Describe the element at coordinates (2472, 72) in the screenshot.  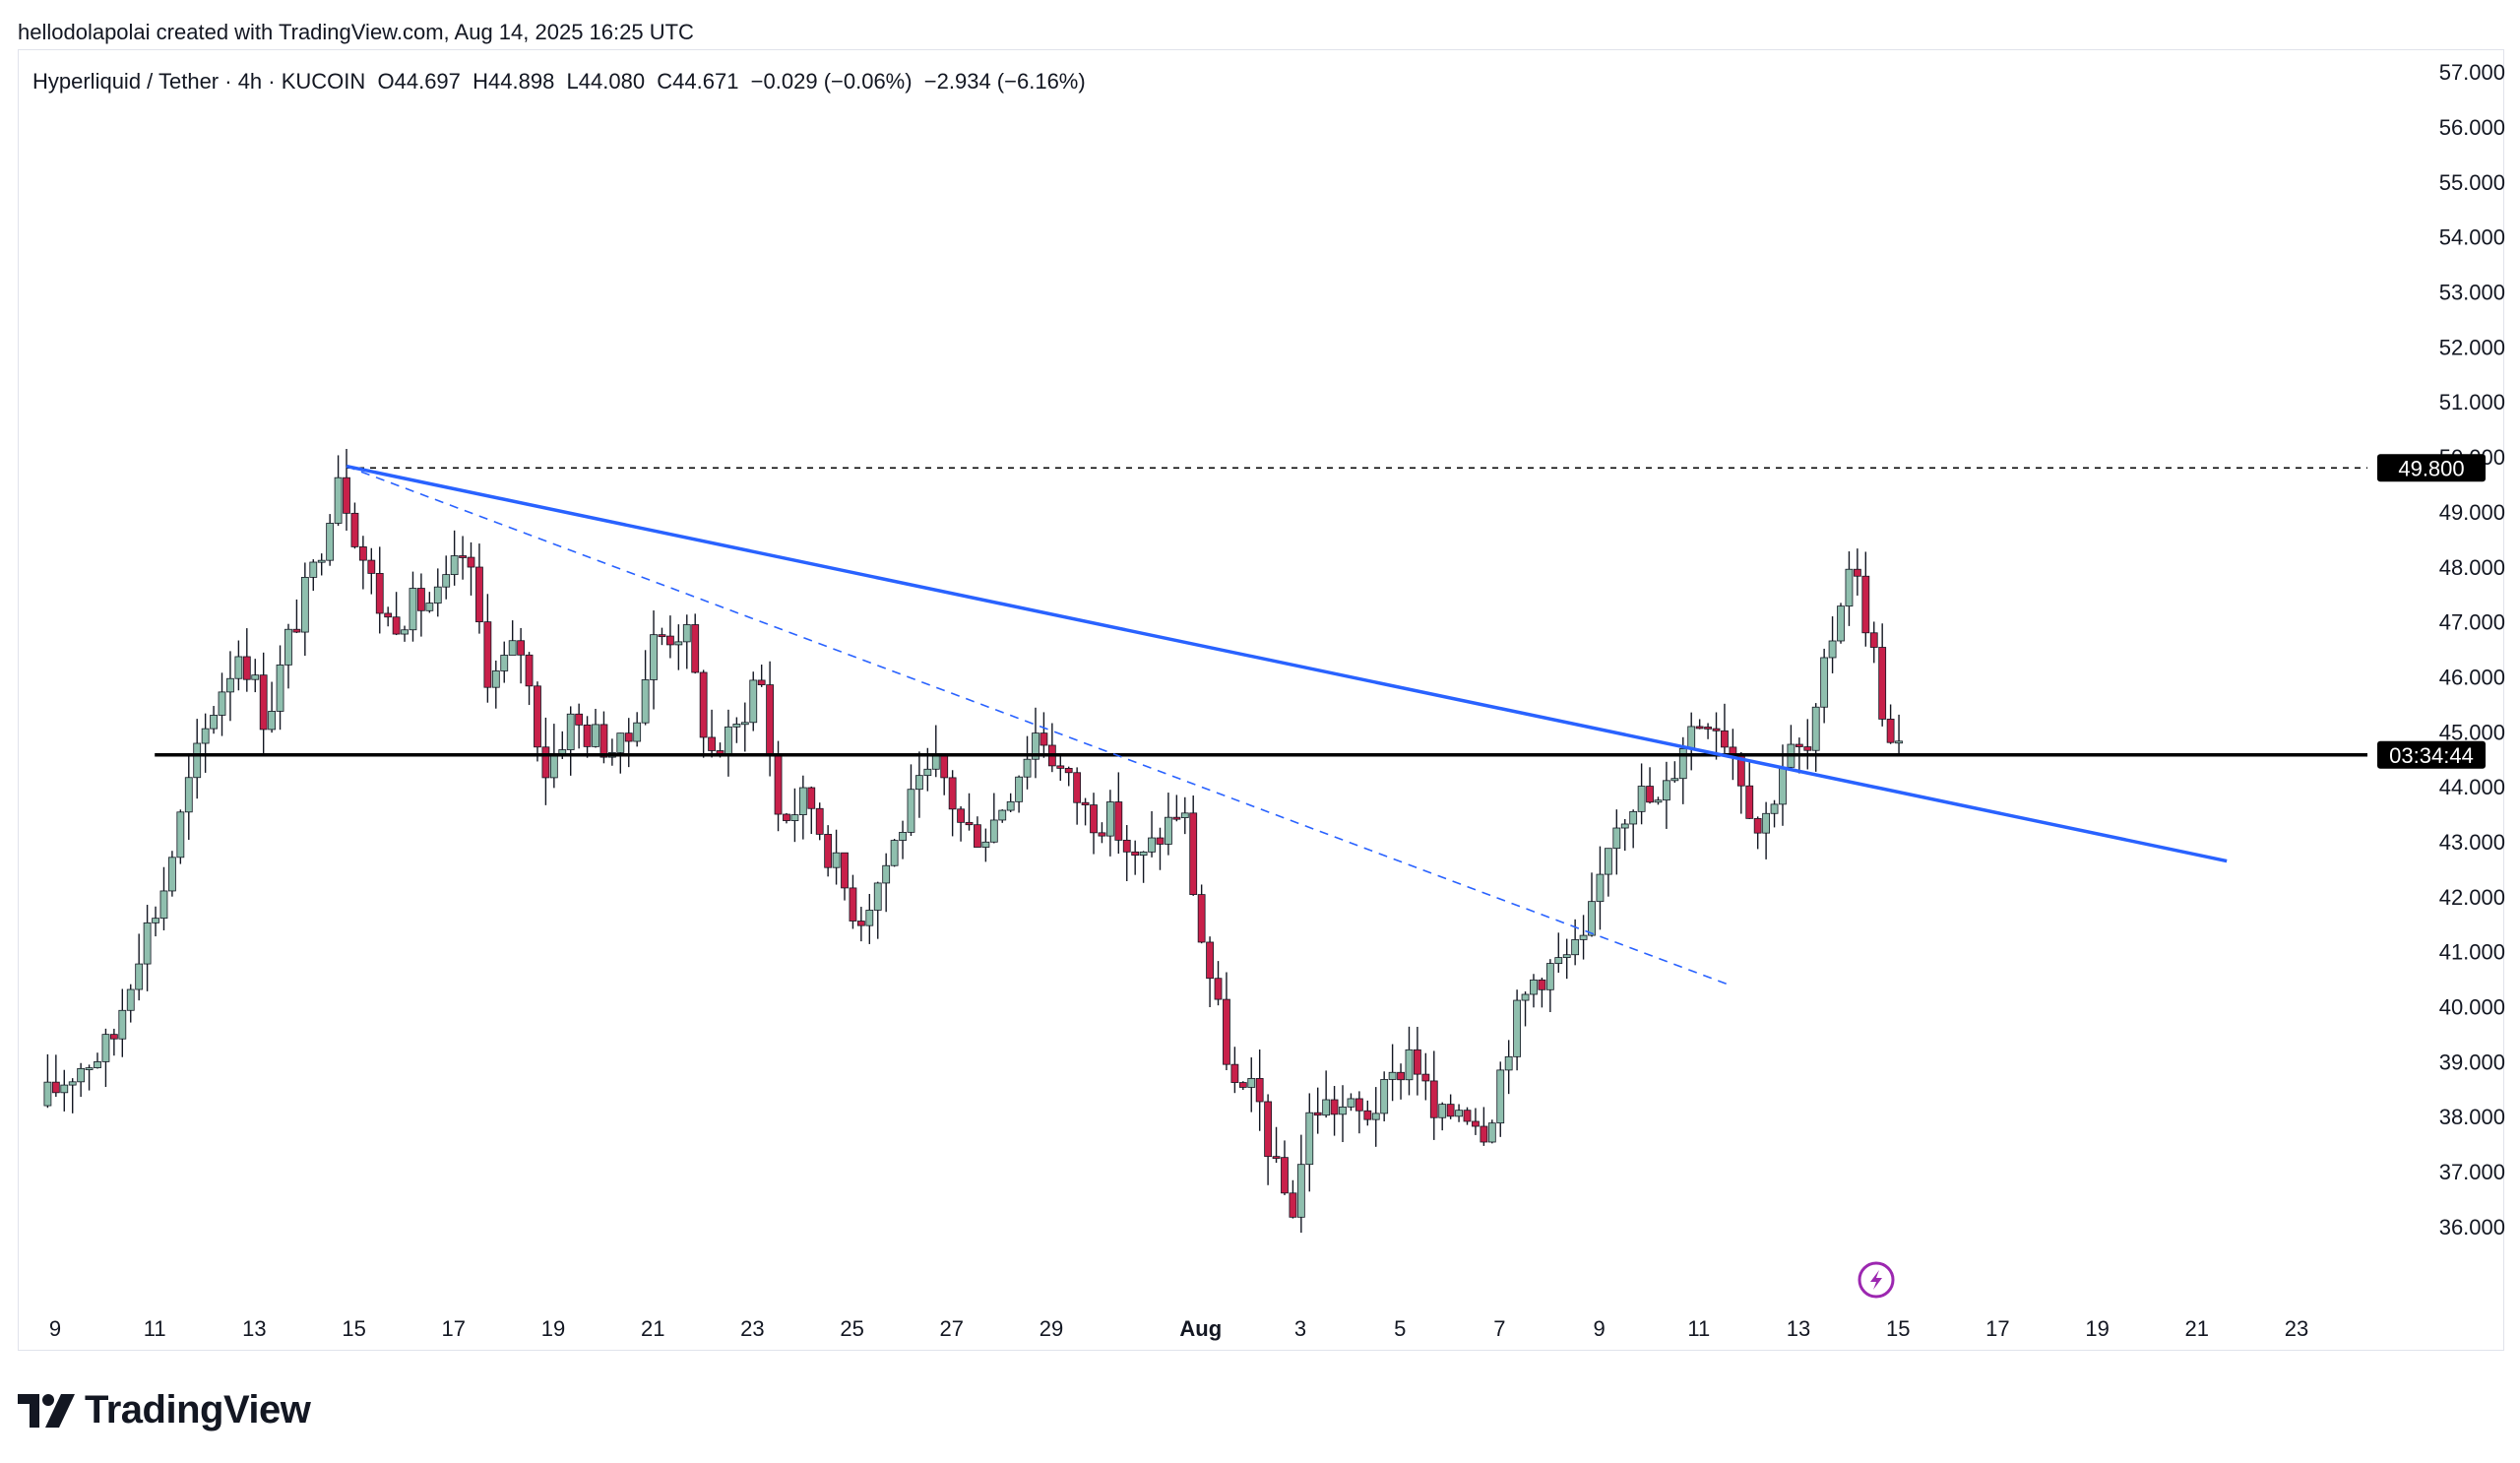
I see `price-tick-label: 57.000` at that location.